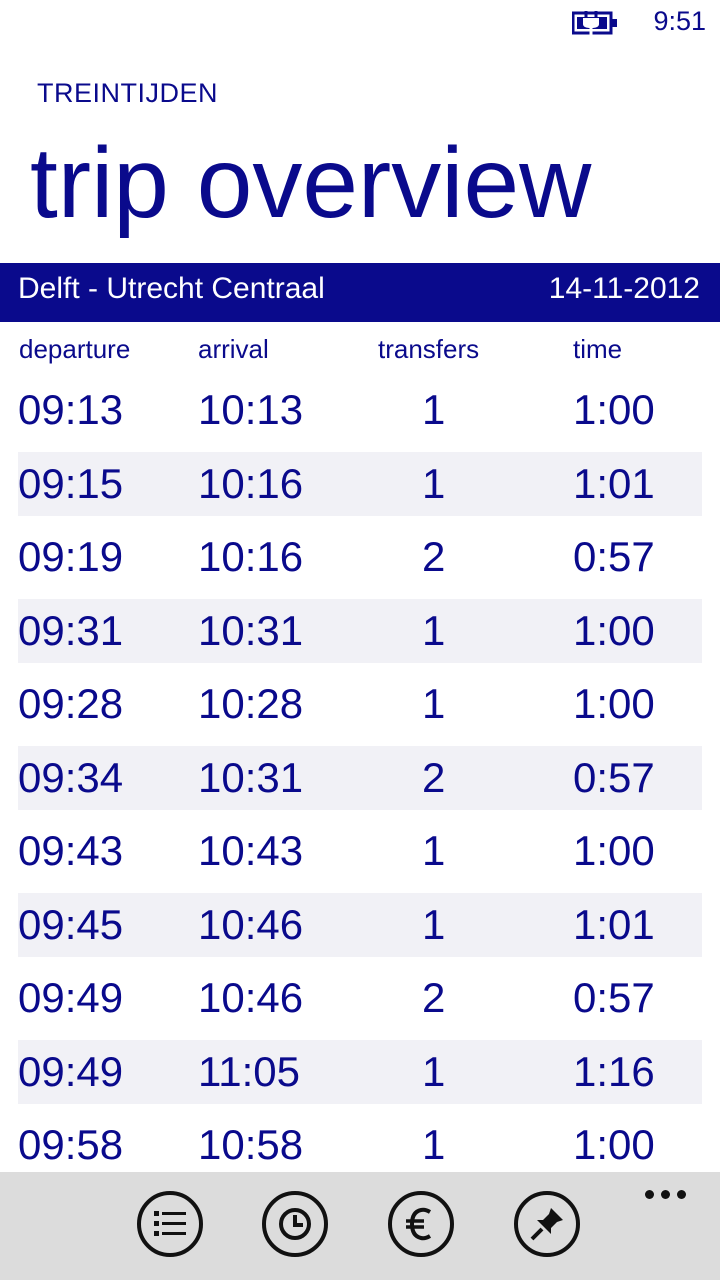  I want to click on column-header-time: time, so click(598, 349).